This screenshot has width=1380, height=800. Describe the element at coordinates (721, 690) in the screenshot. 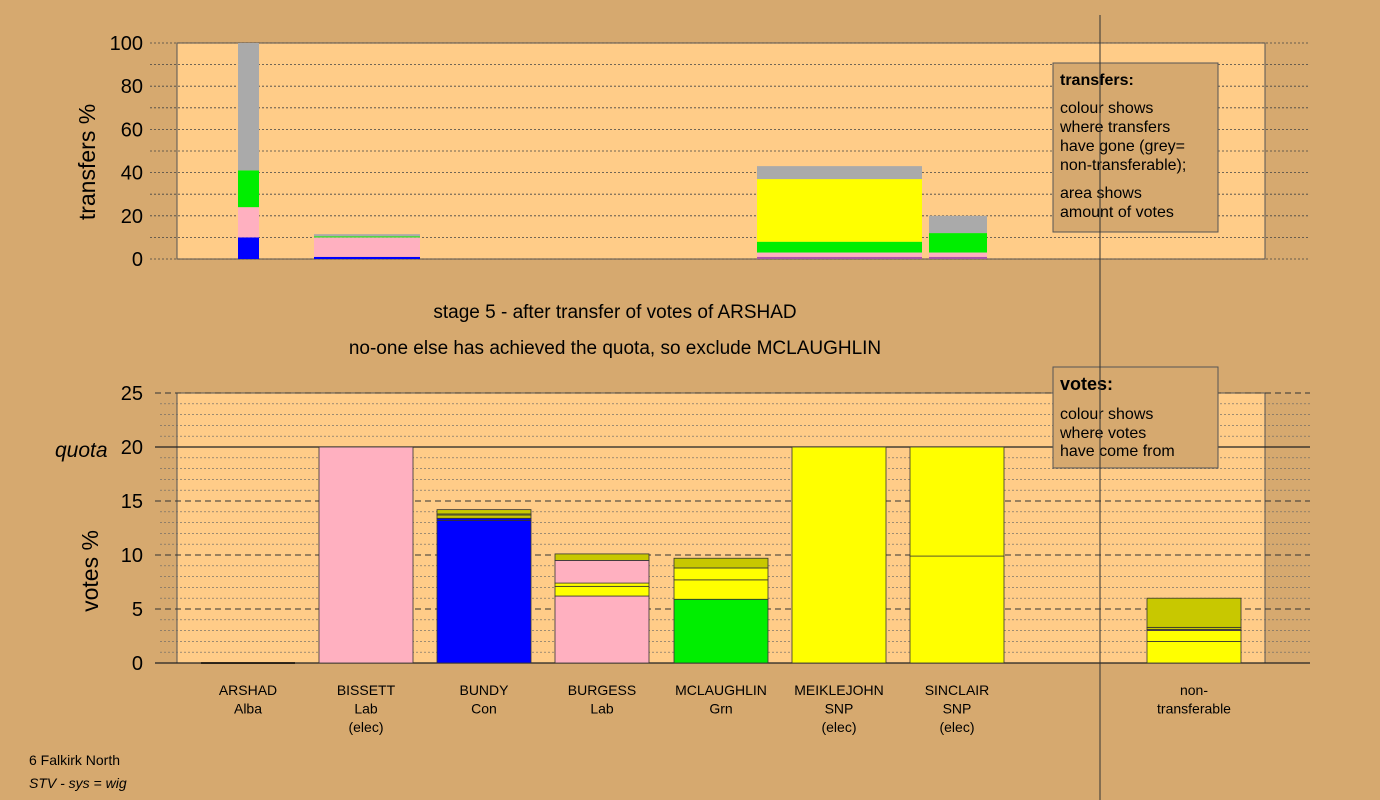

I see `candidate-label: MCLAUGHLIN` at that location.